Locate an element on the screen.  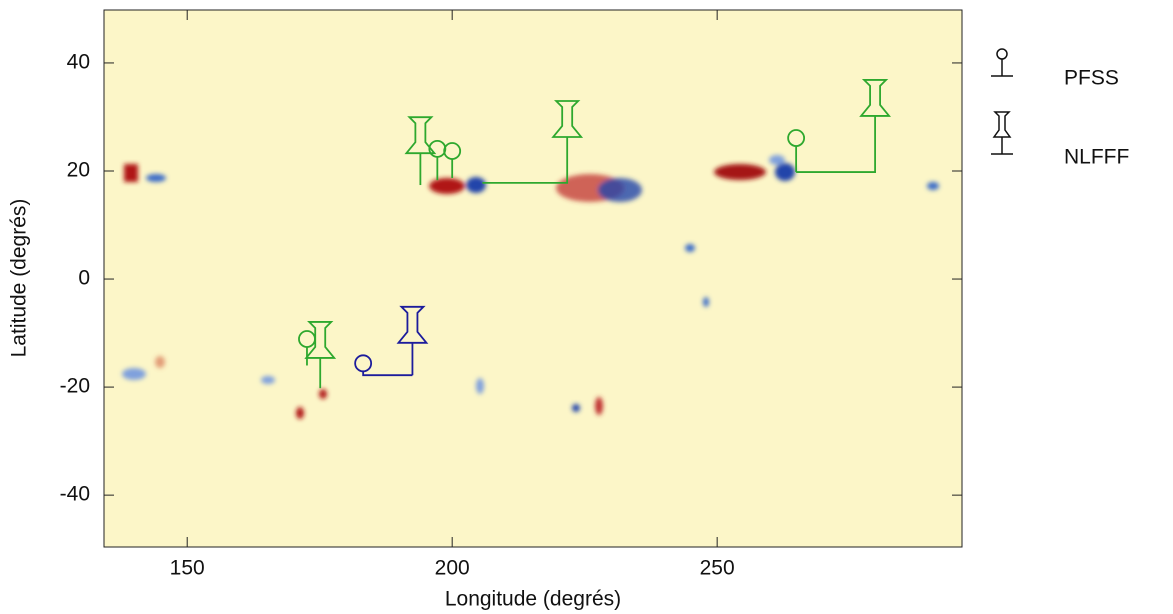
y-tick-label: 20 is located at coordinates (78, 170).